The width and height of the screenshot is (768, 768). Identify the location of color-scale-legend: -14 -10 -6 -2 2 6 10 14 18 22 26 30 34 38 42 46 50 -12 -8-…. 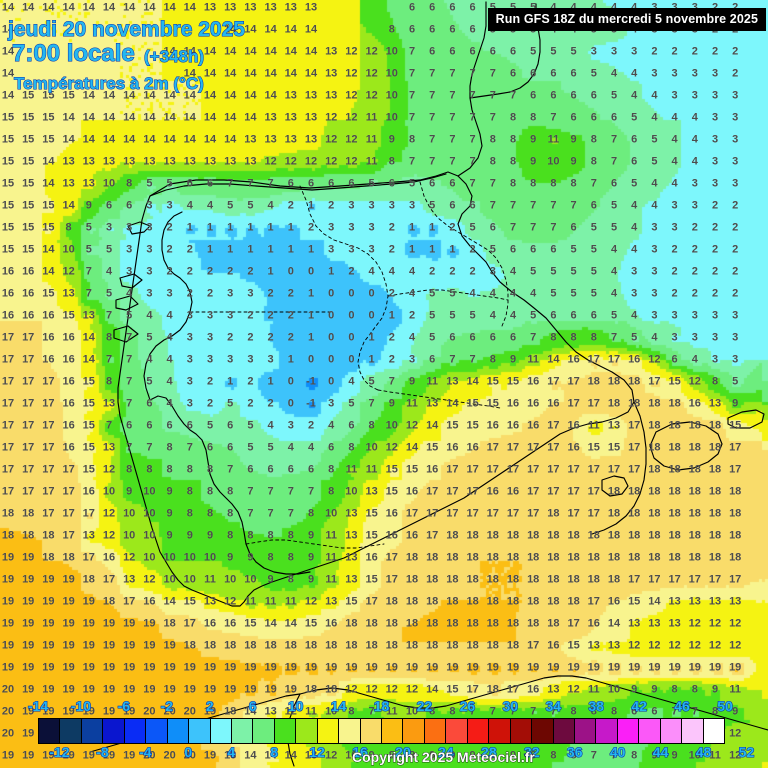
(390, 728).